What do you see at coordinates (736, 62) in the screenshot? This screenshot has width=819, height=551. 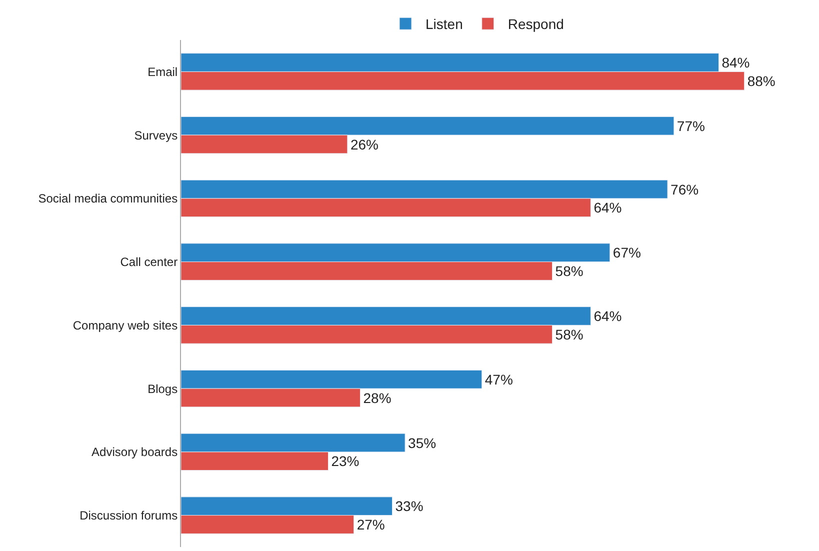 I see `data-label: 84%` at bounding box center [736, 62].